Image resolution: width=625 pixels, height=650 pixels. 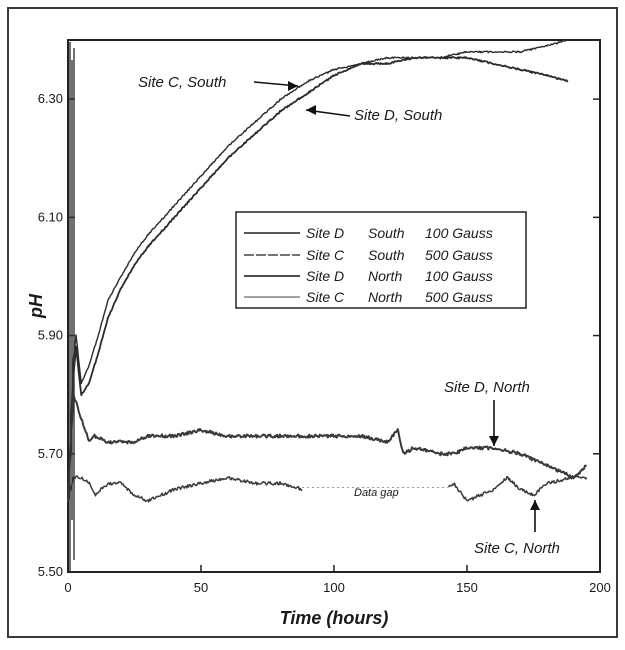 I want to click on y-tick-label-1: 5.70, so click(x=50, y=453).